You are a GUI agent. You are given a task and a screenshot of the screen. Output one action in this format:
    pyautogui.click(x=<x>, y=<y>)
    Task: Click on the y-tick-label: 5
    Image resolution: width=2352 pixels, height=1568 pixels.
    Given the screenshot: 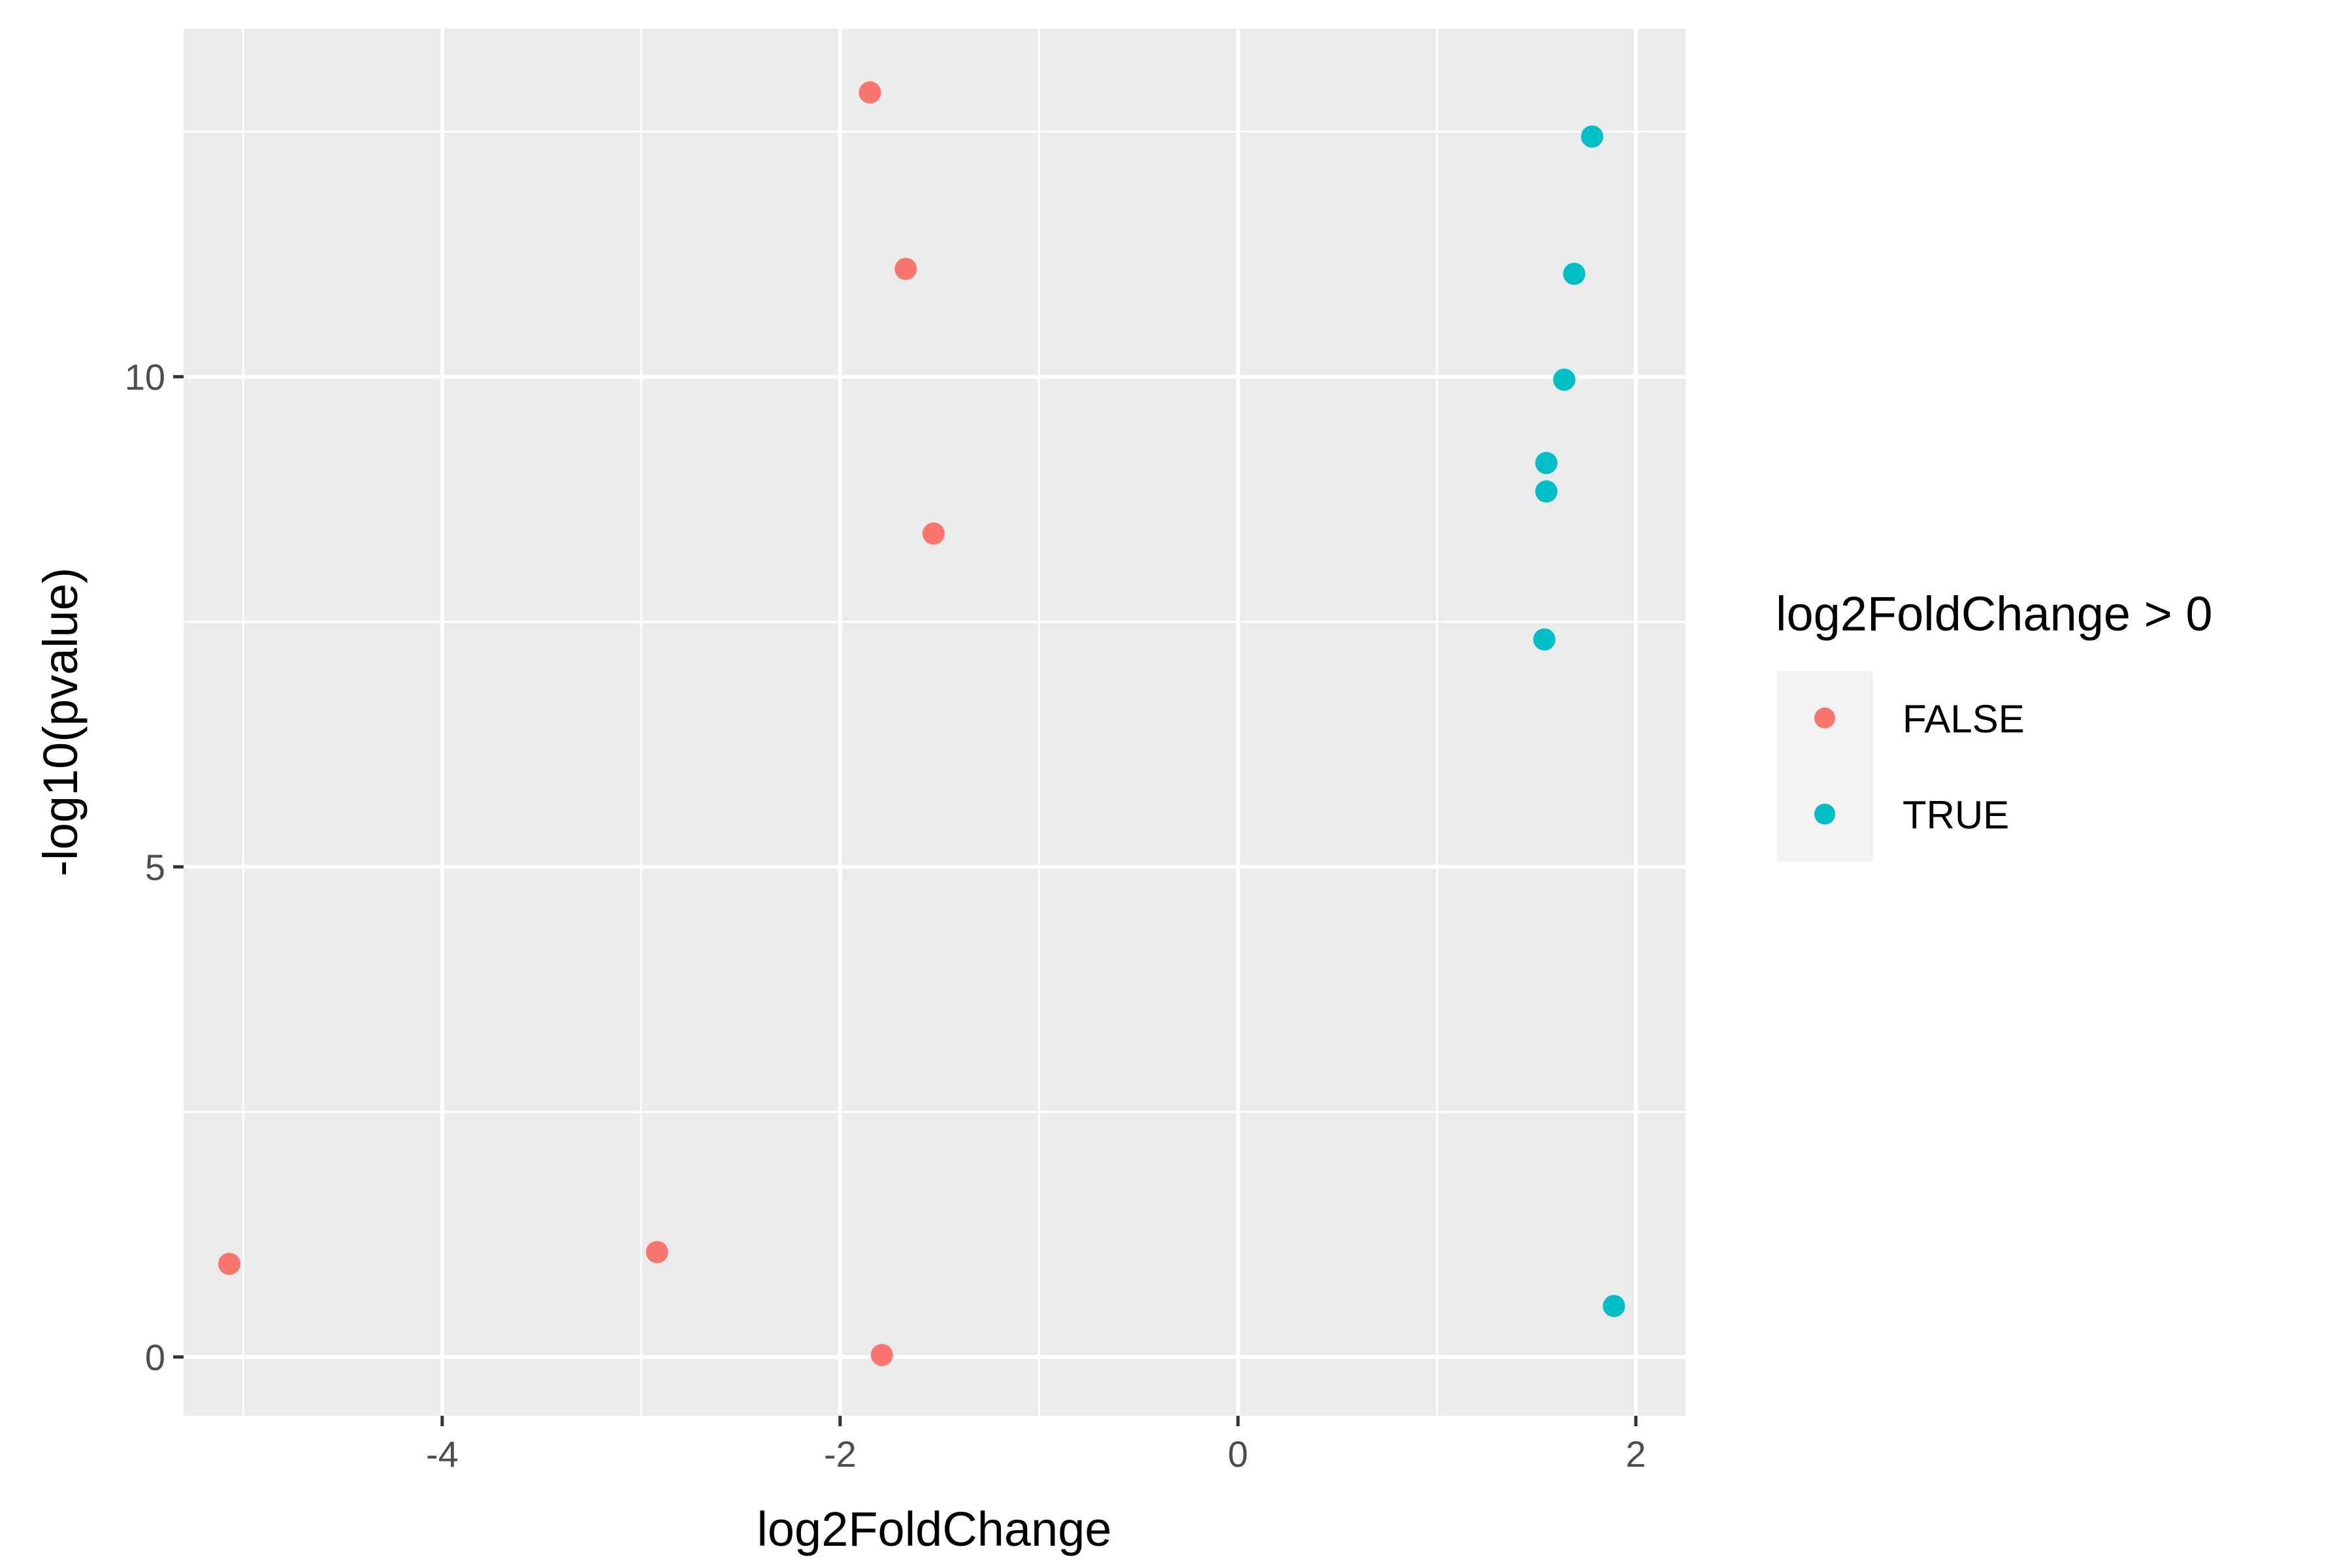 What is the action you would take?
    pyautogui.click(x=155, y=867)
    